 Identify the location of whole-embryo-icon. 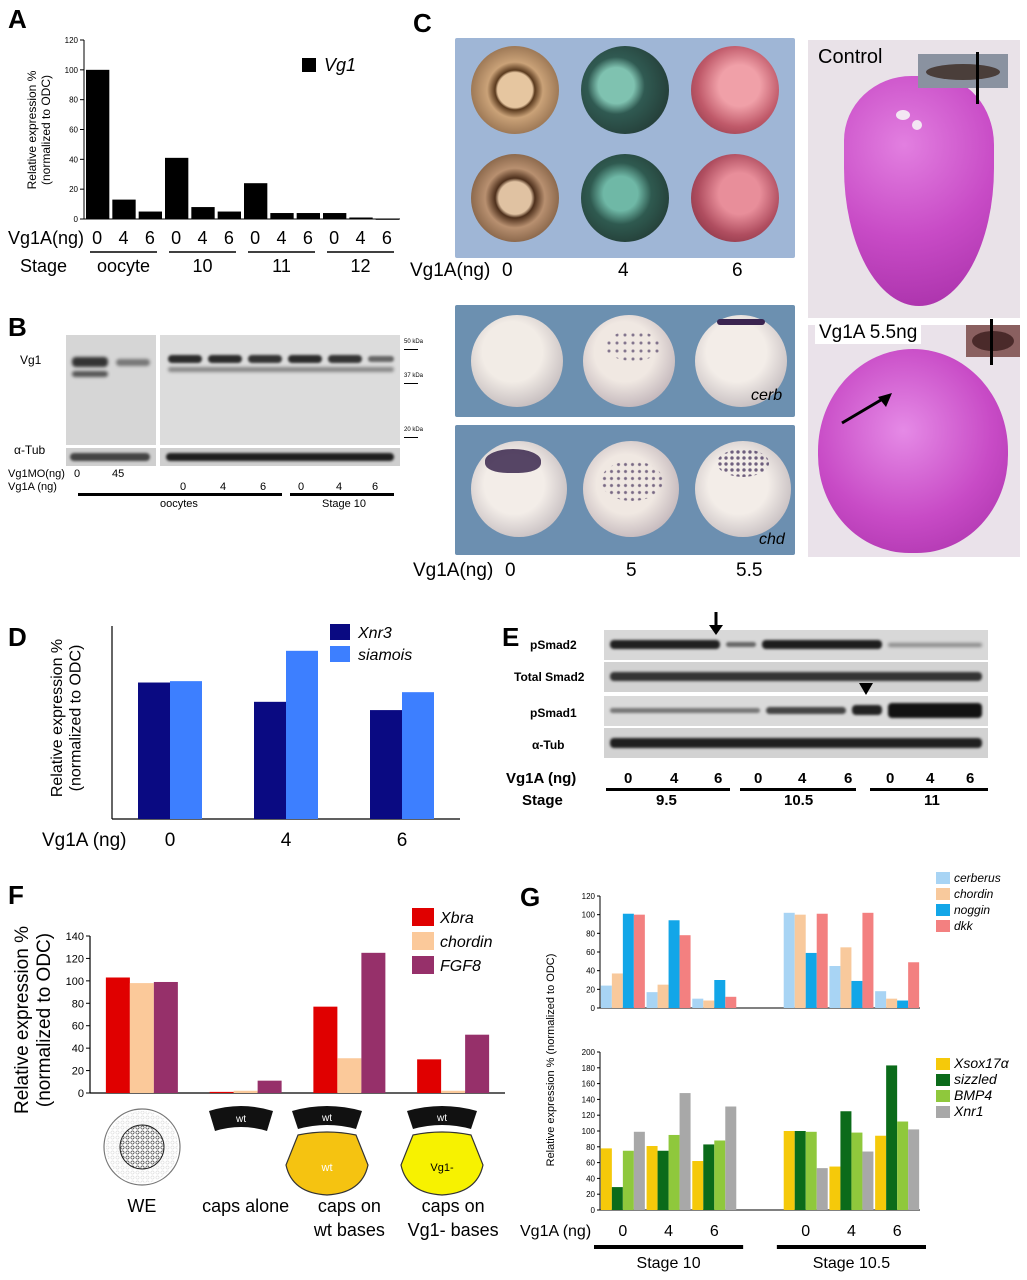
(142, 1147).